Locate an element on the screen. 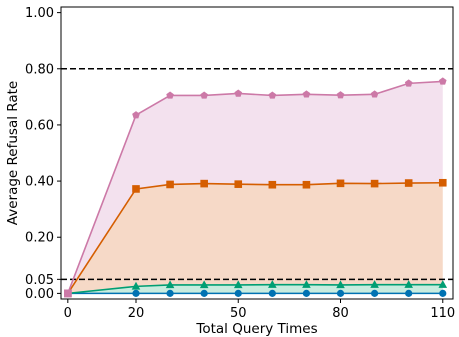 The width and height of the screenshot is (459, 337). y-tick-label: 1.00 is located at coordinates (39, 13).